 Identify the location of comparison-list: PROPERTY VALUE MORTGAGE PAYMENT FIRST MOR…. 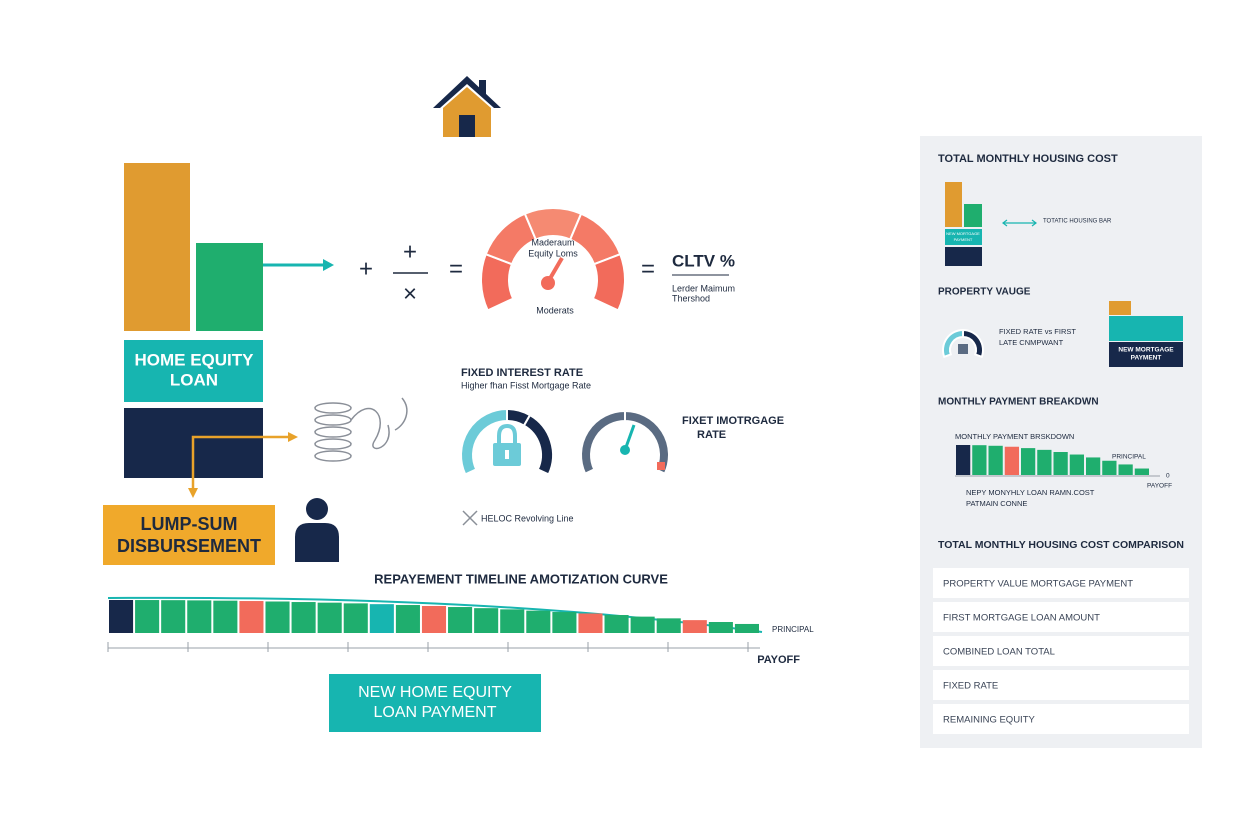
(1061, 651).